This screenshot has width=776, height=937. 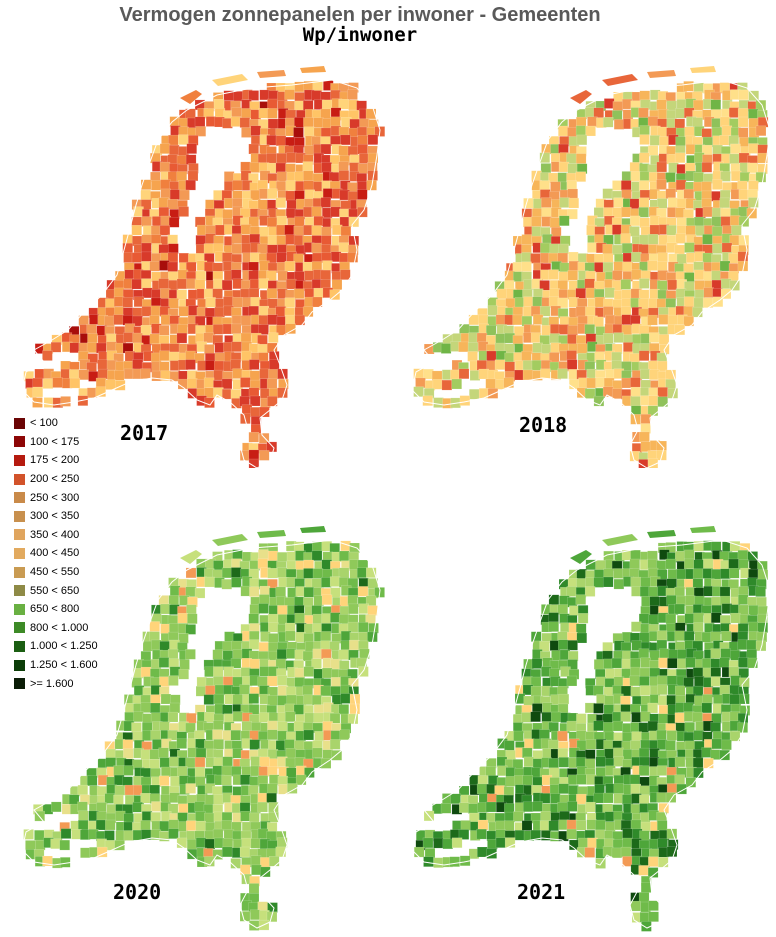 I want to click on legend-swatch, so click(x=19, y=442).